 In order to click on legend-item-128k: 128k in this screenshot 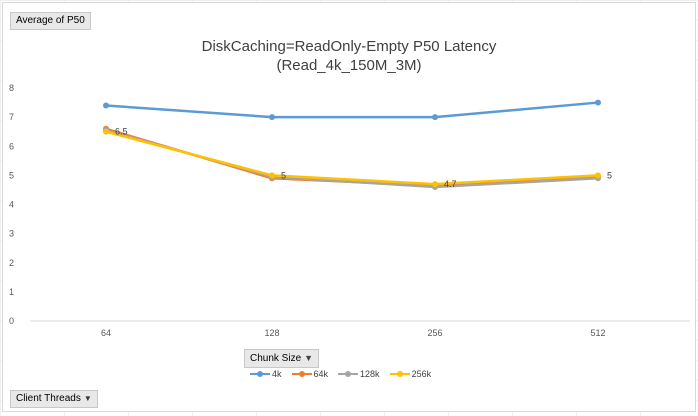, I will do `click(359, 374)`.